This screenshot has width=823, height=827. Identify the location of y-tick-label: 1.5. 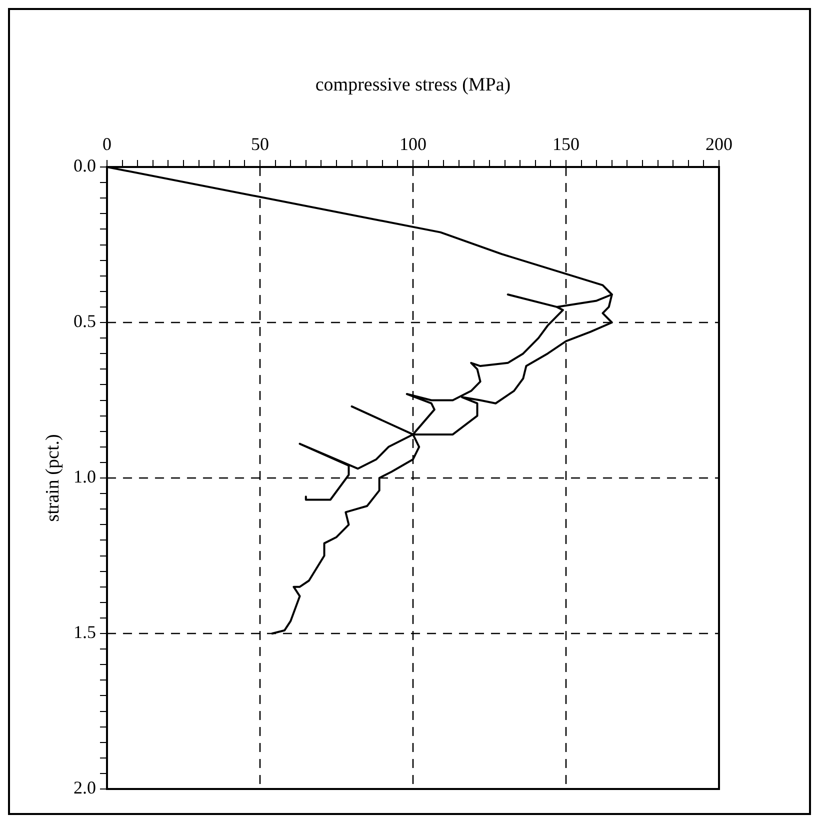
(85, 632).